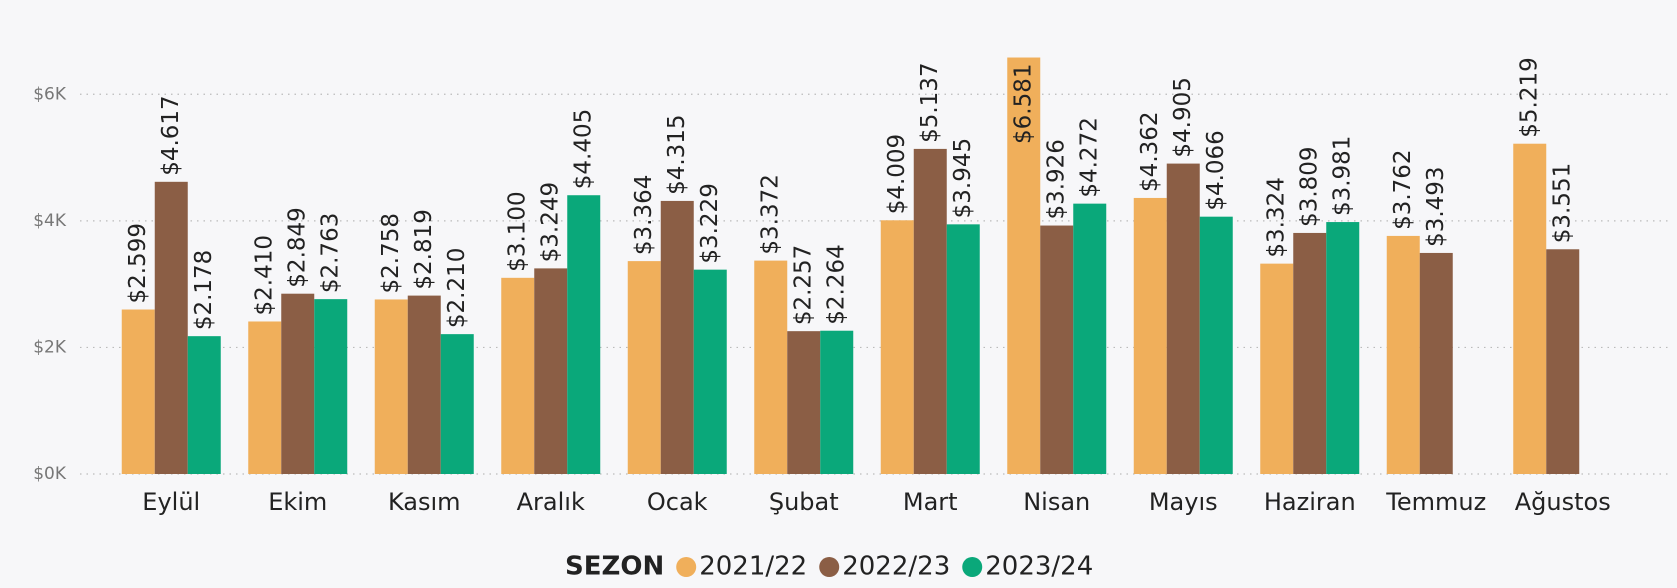  I want to click on x-tick-label: Ağustos, so click(1563, 502).